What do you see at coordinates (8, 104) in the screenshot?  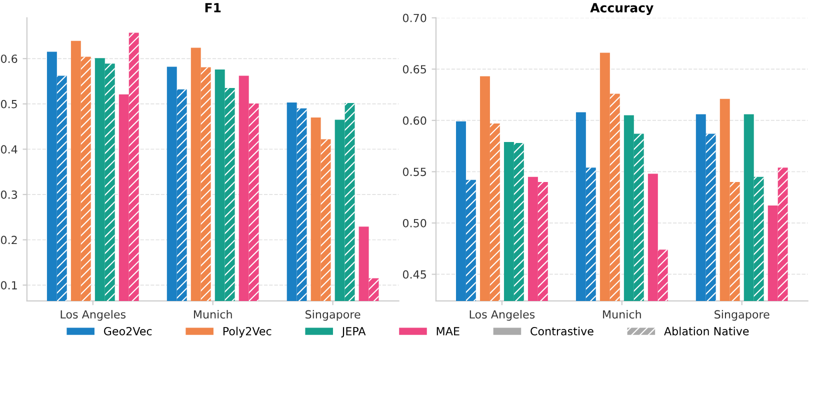 I see `y-tick-label: 0.5` at bounding box center [8, 104].